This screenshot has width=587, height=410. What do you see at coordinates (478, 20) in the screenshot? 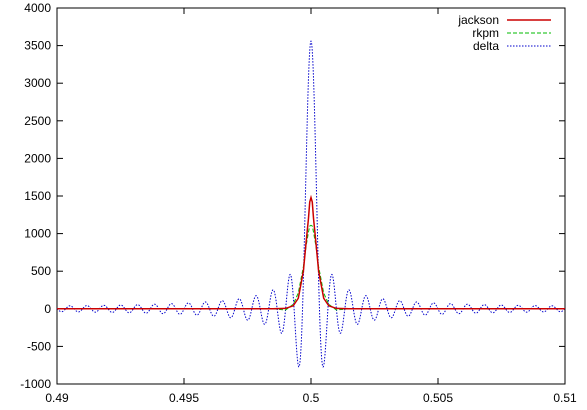
I see `legend-label-jackson: jackson` at bounding box center [478, 20].